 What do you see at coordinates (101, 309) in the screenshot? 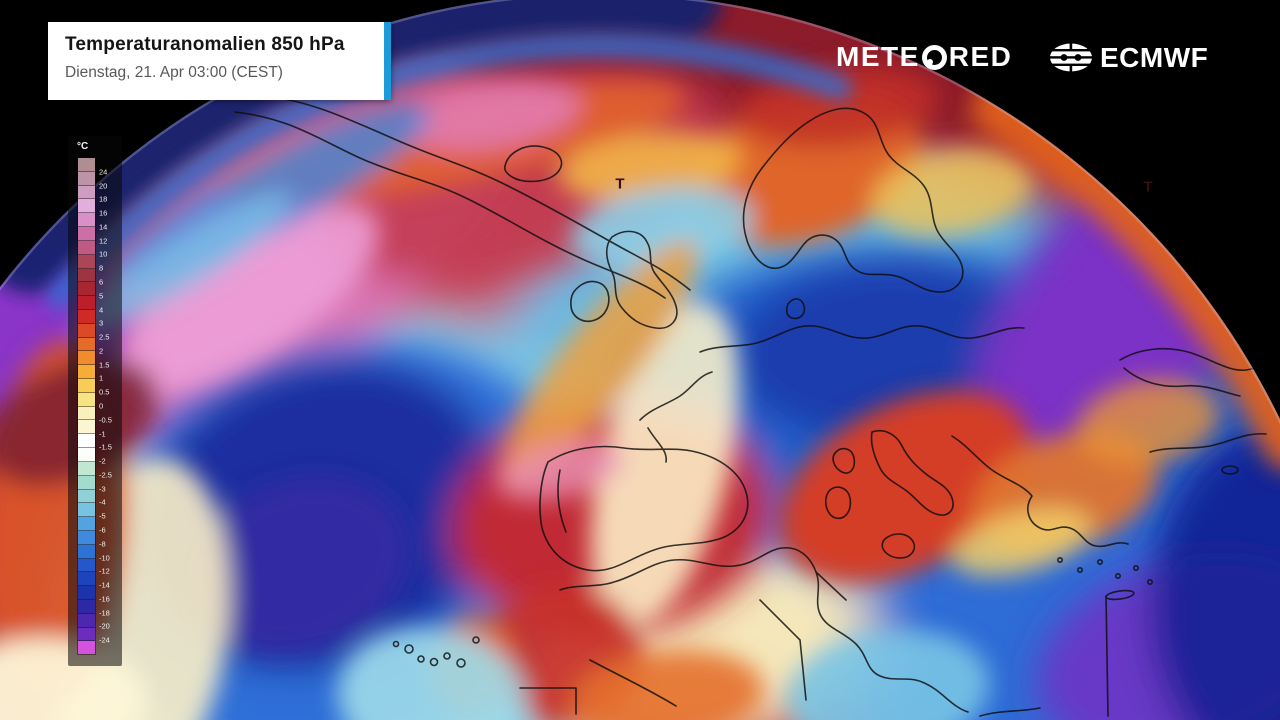
I see `legend-tick-label: 4` at bounding box center [101, 309].